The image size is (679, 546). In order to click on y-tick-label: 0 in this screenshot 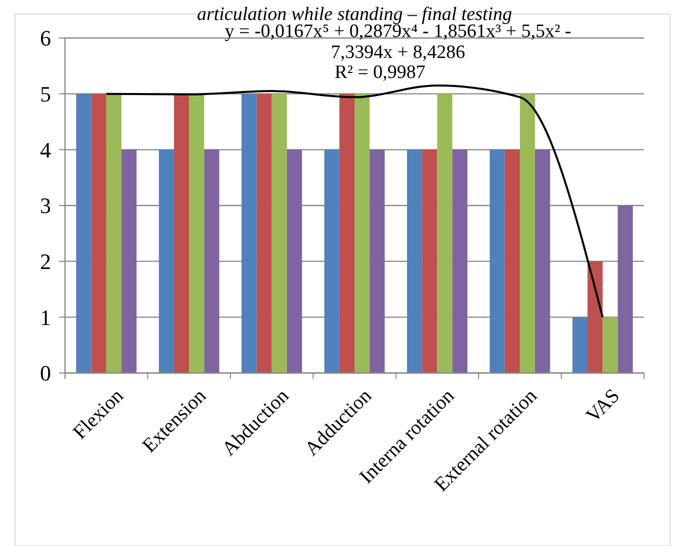, I will do `click(45, 373)`.